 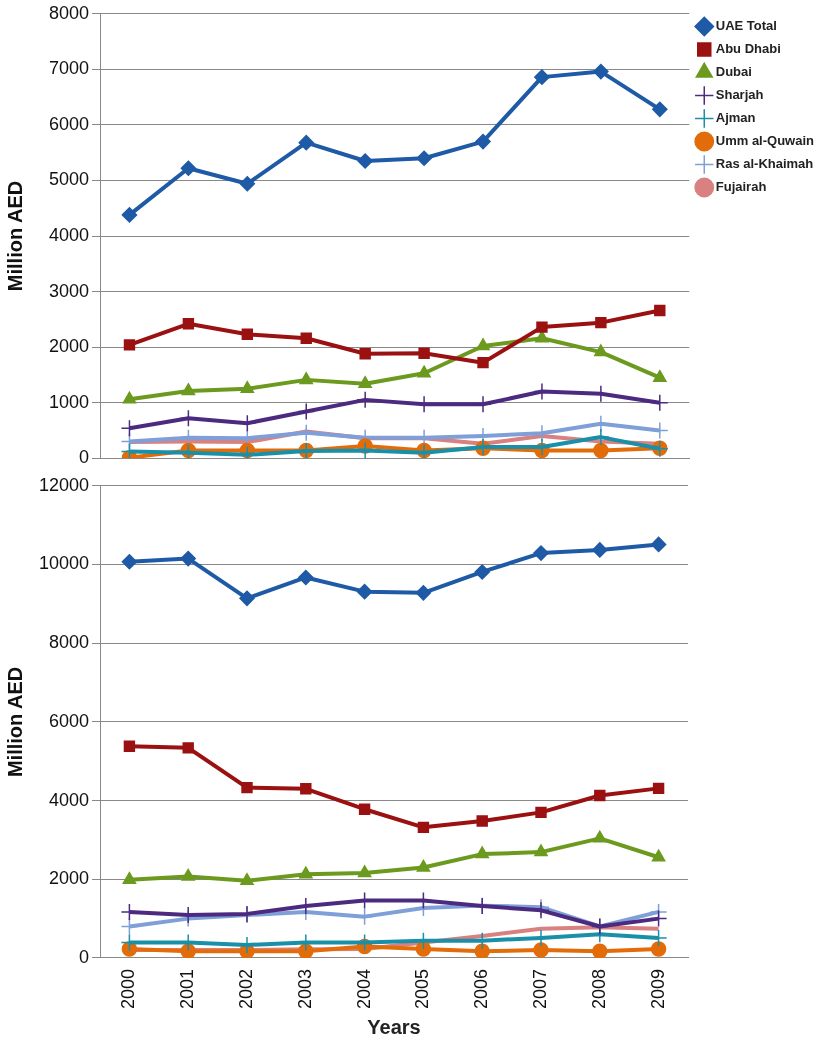 I want to click on y-tick-label: 3000, so click(x=68, y=290).